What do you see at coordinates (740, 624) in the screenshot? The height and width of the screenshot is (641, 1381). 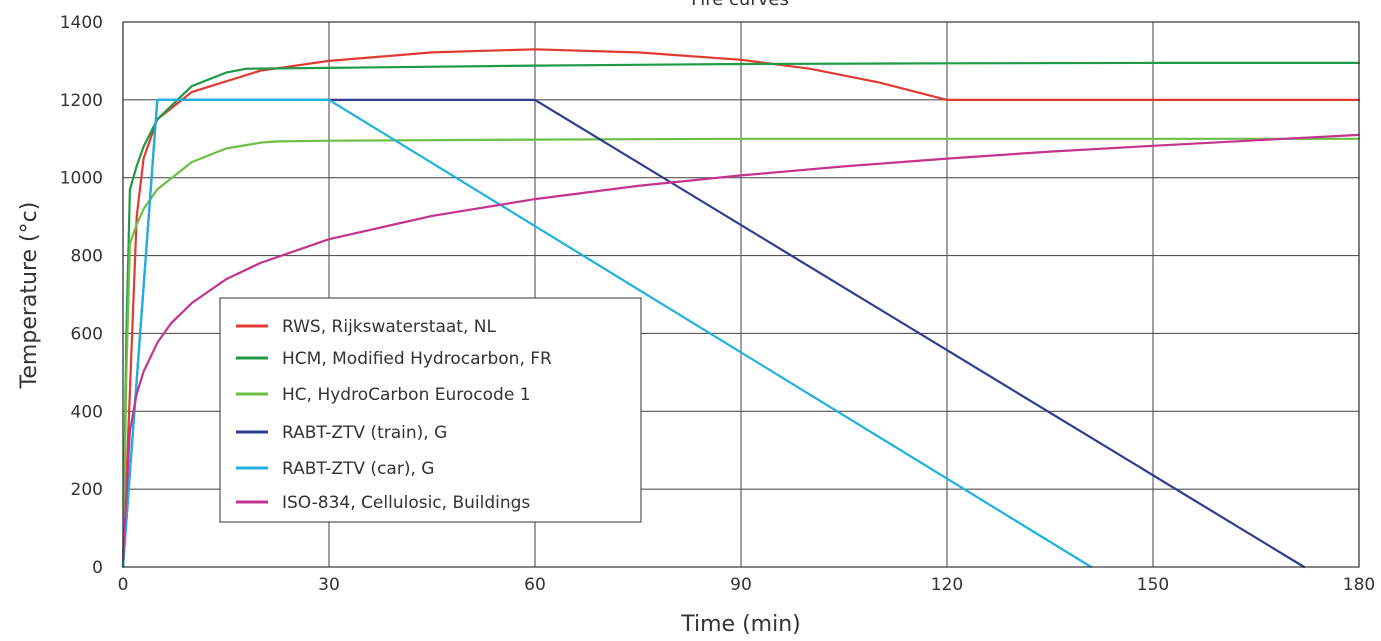 I see `x-axis-title: Time (min)` at bounding box center [740, 624].